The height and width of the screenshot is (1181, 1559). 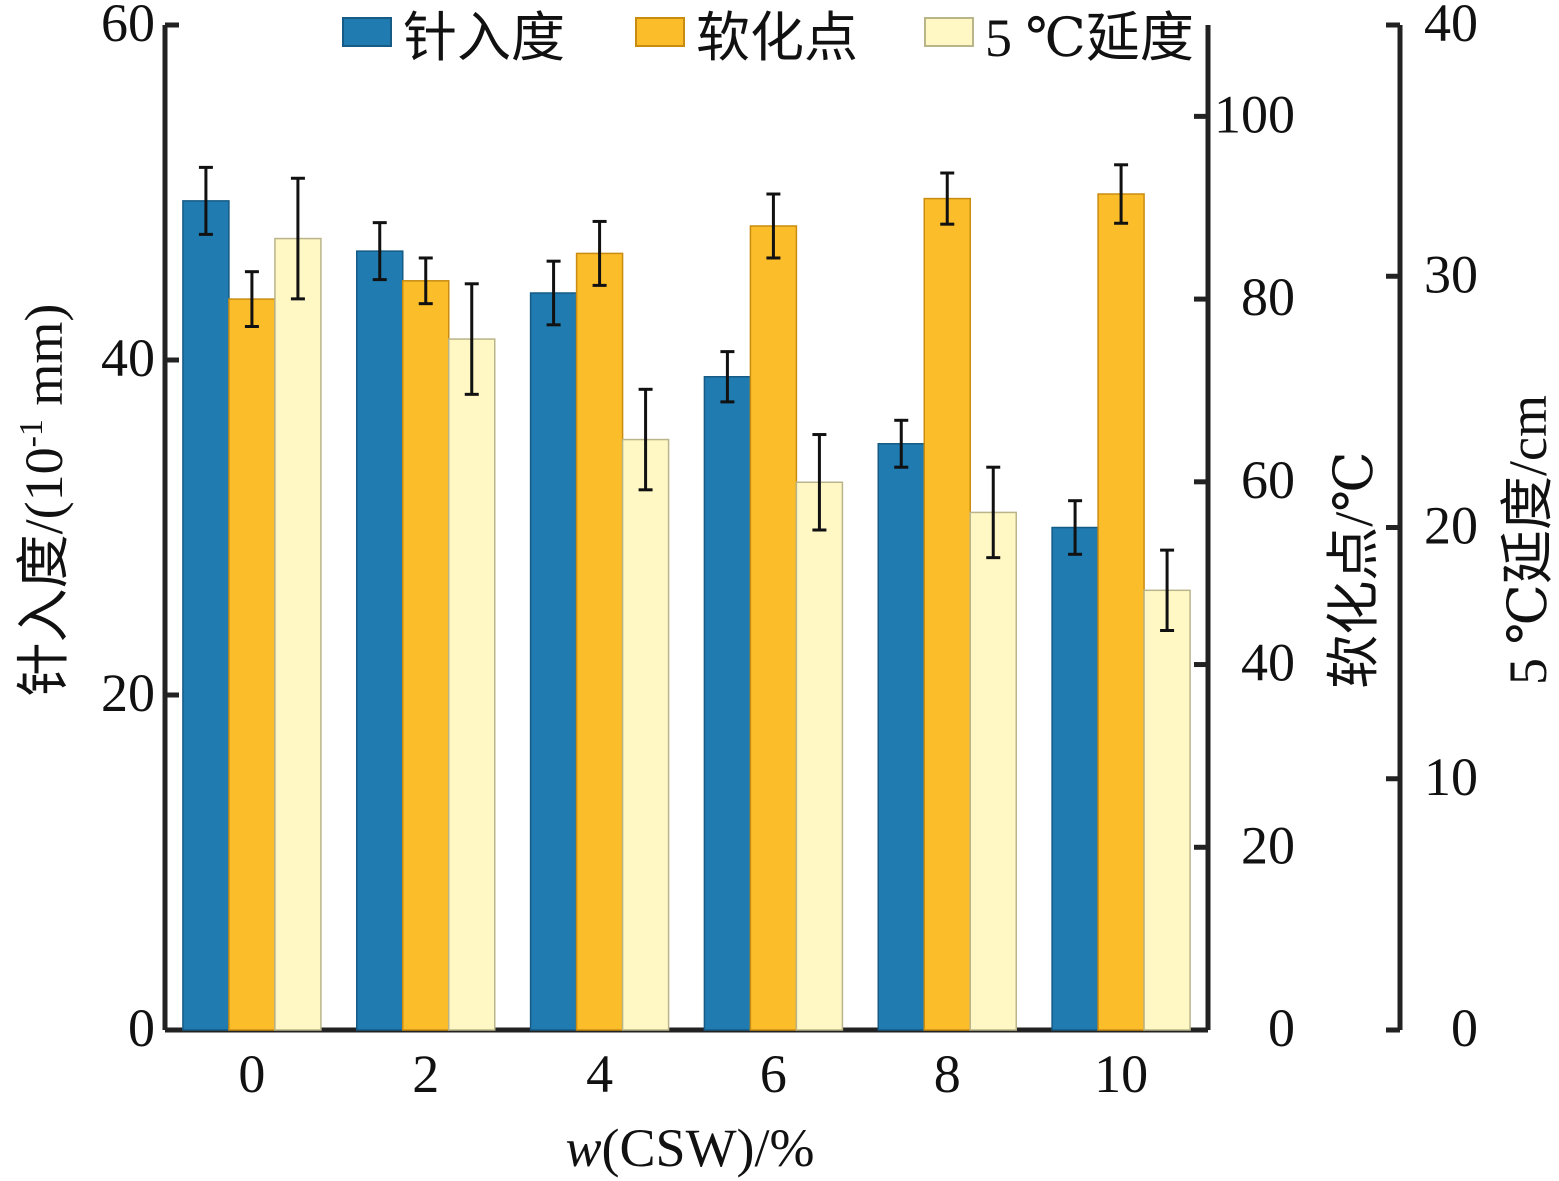 I want to click on left-axis-tick-label: 40, so click(x=128, y=358).